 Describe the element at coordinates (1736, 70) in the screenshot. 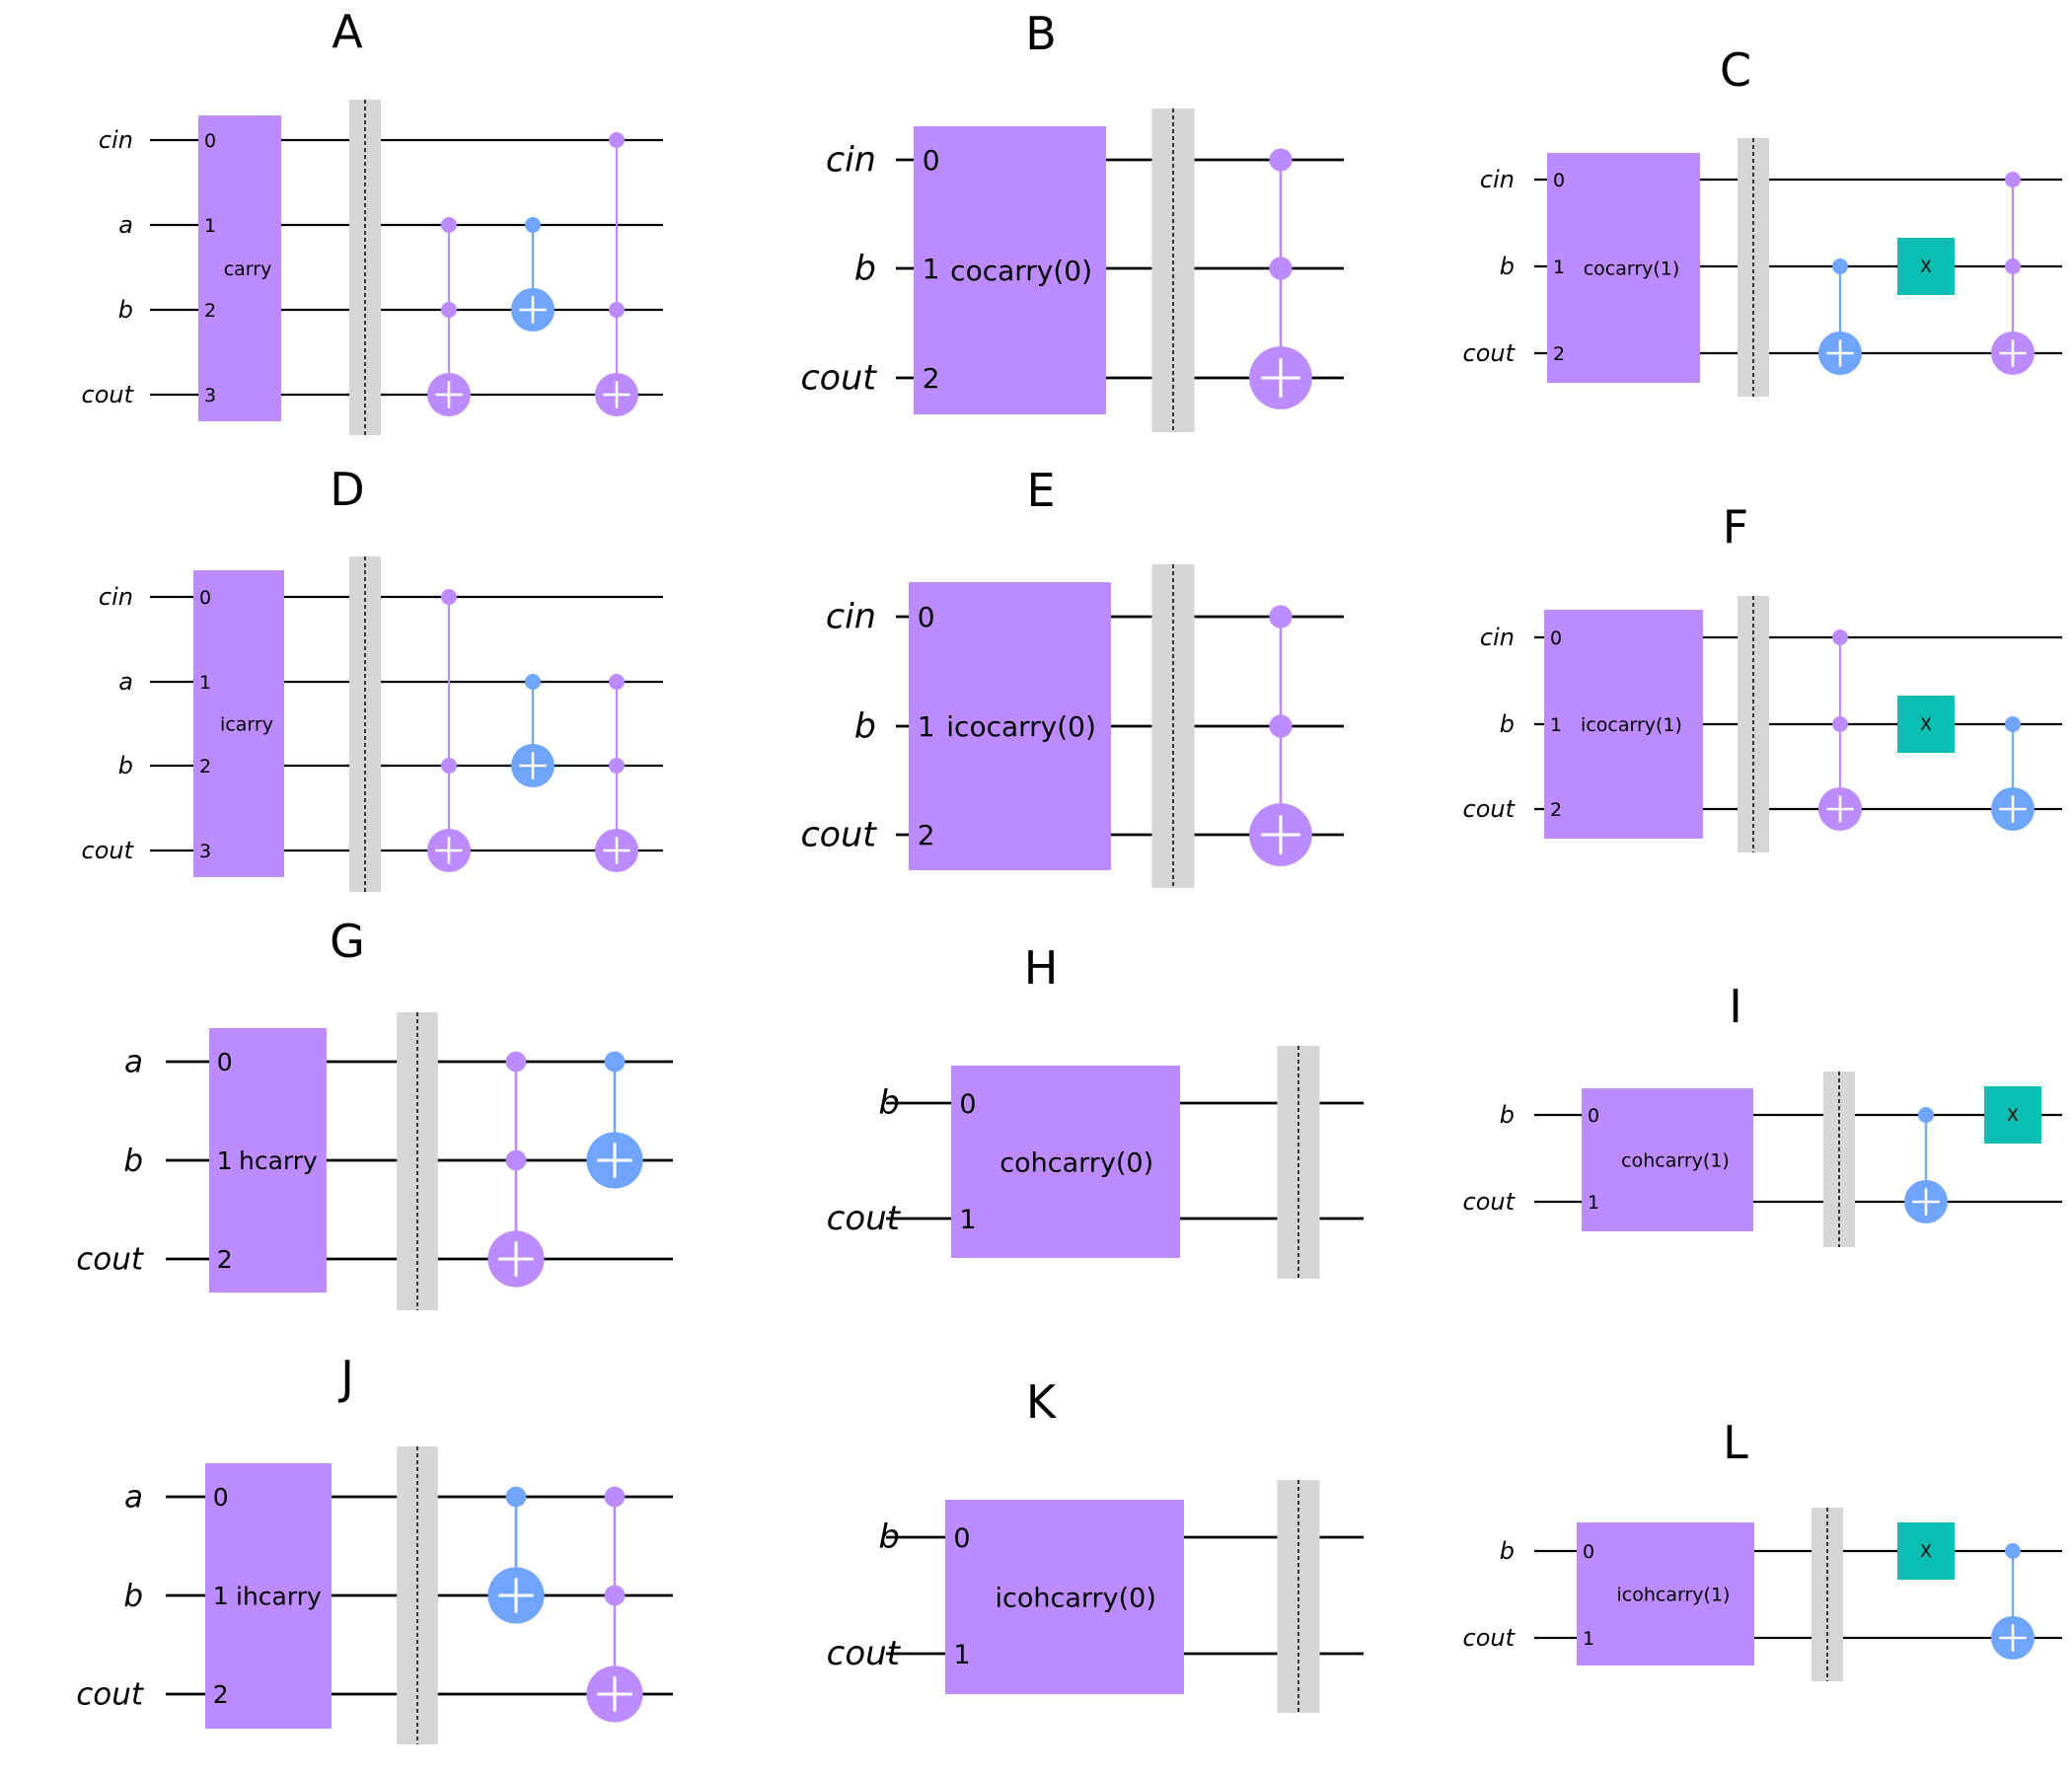

I see `panel-title: C` at that location.